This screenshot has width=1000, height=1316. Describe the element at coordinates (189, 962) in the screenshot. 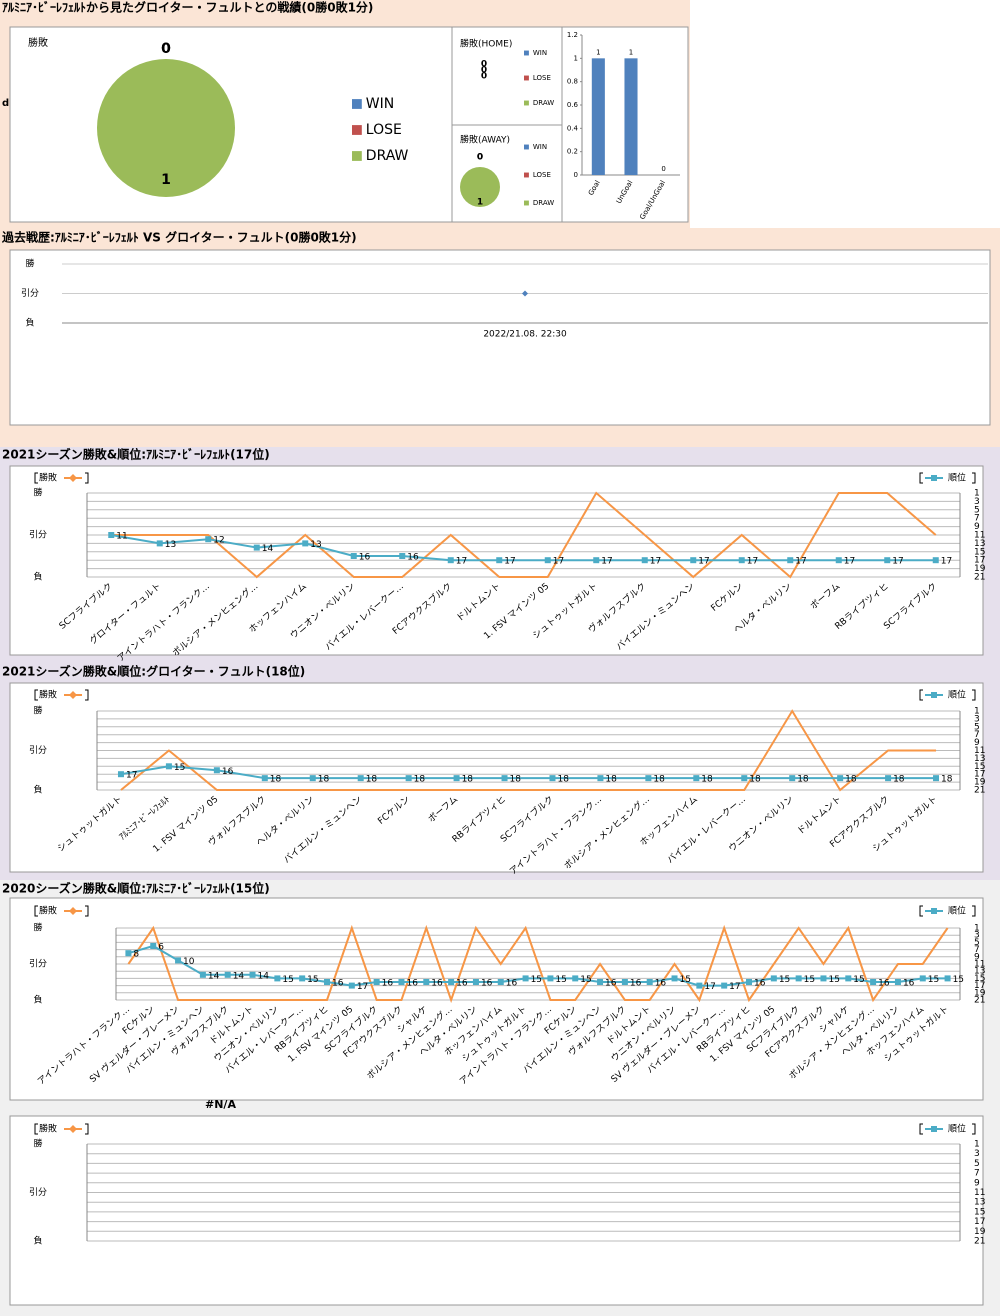

I see `data-label: 10` at that location.